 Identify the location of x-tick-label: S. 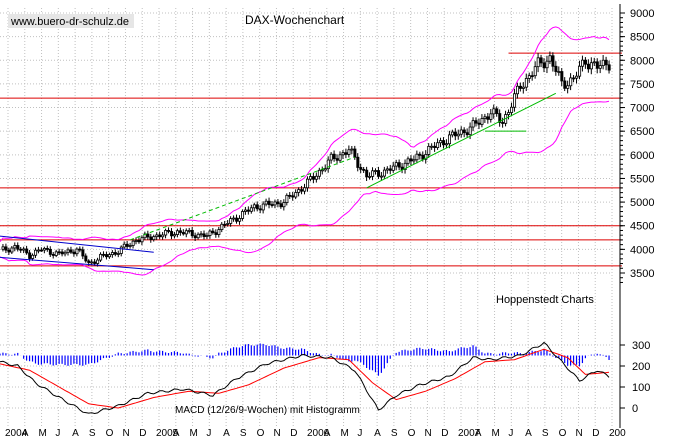
(394, 433).